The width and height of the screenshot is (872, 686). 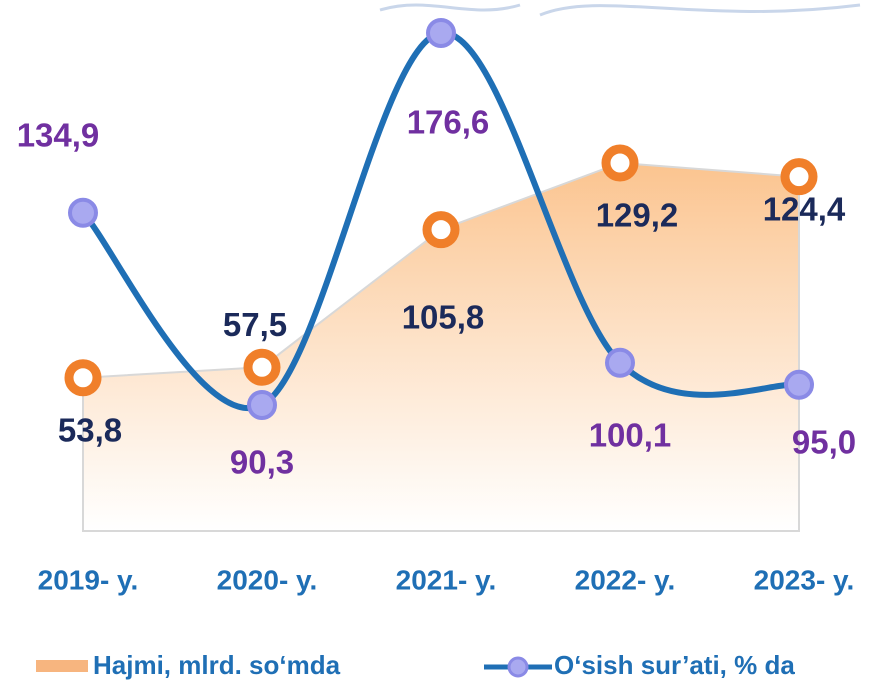 I want to click on x-tick-label: 2021- y., so click(x=446, y=579).